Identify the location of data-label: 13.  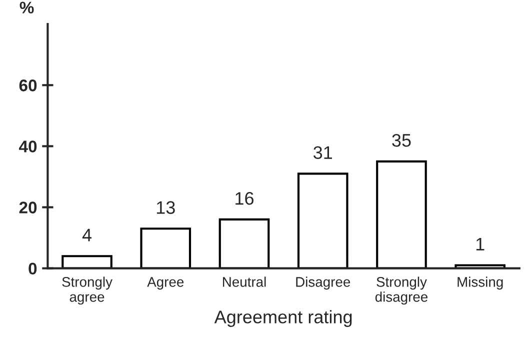
(165, 207).